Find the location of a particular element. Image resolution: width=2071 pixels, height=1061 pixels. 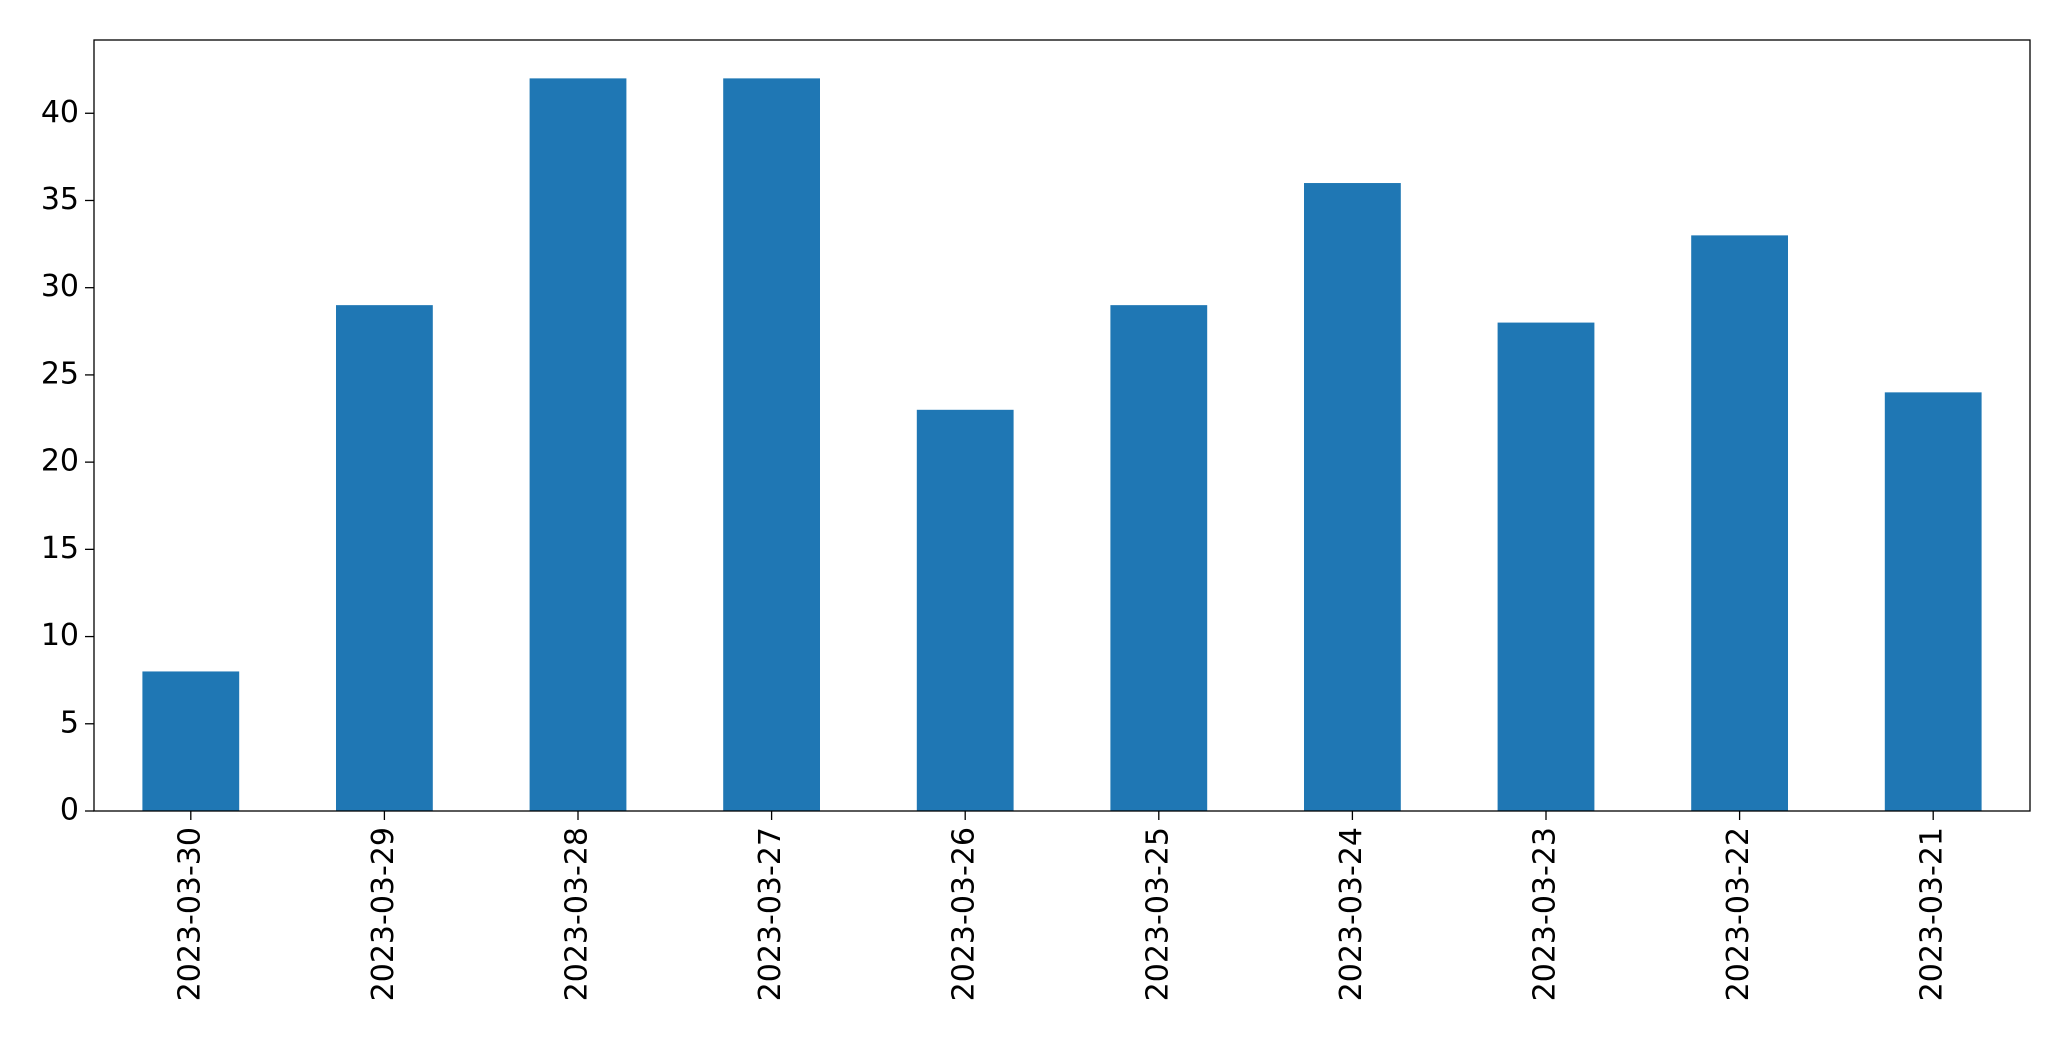

y-tick-label: 40 is located at coordinates (60, 112).